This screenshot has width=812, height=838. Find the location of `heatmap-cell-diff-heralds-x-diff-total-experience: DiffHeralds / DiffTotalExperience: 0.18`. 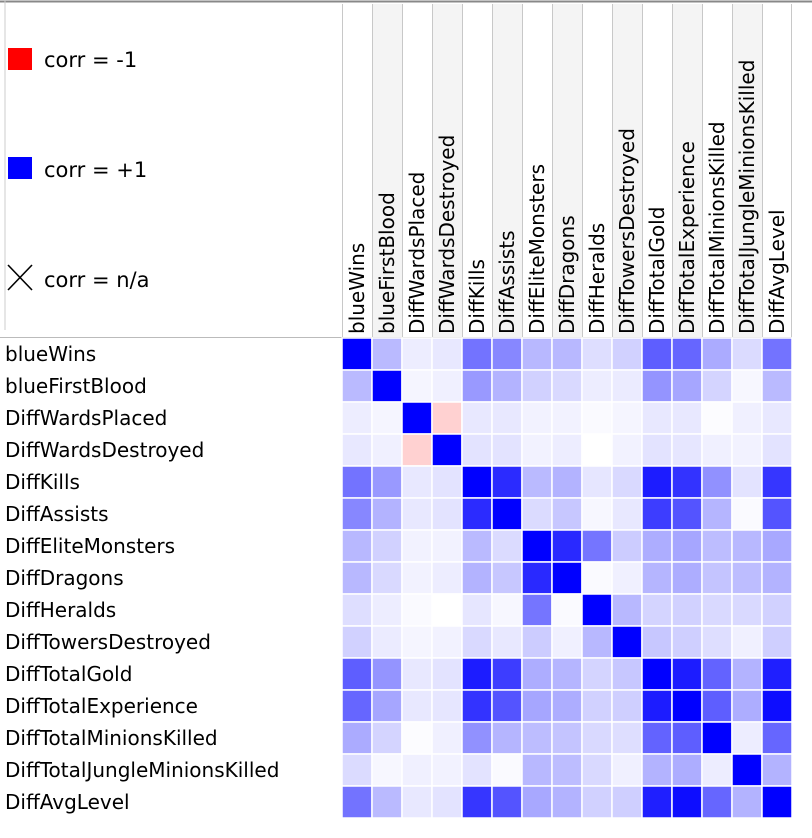

heatmap-cell-diff-heralds-x-diff-total-experience: DiffHeralds / DiffTotalExperience: 0.18 is located at coordinates (687, 610).